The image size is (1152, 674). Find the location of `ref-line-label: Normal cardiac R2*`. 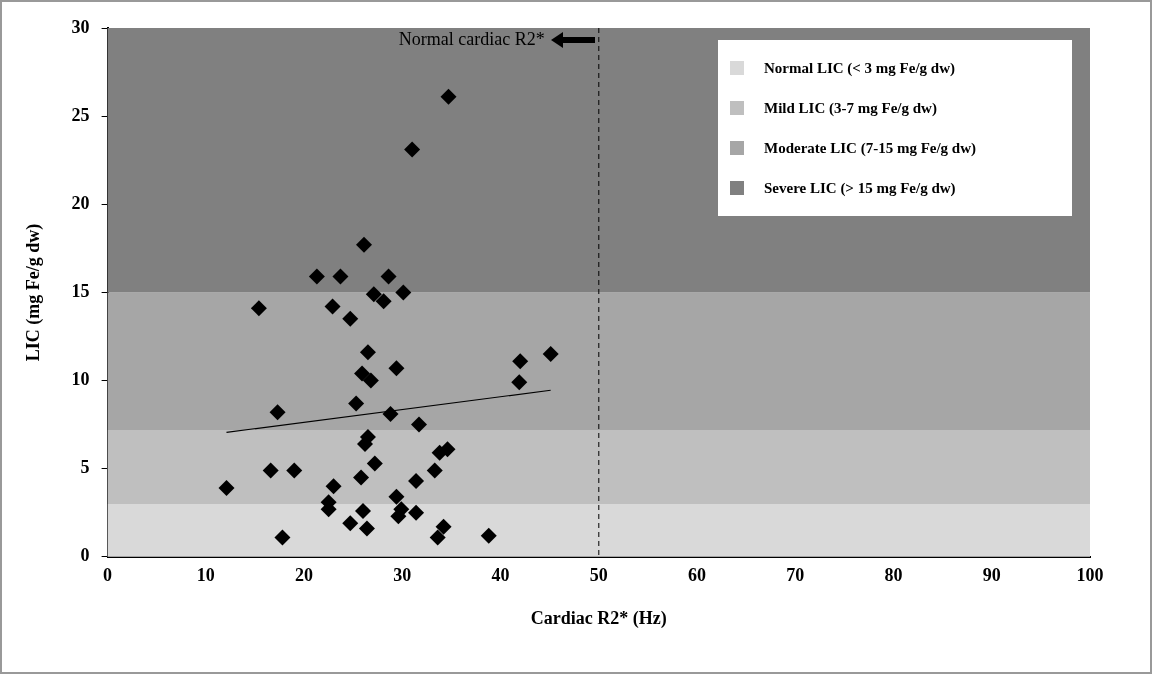

ref-line-label: Normal cardiac R2* is located at coordinates (471, 38).